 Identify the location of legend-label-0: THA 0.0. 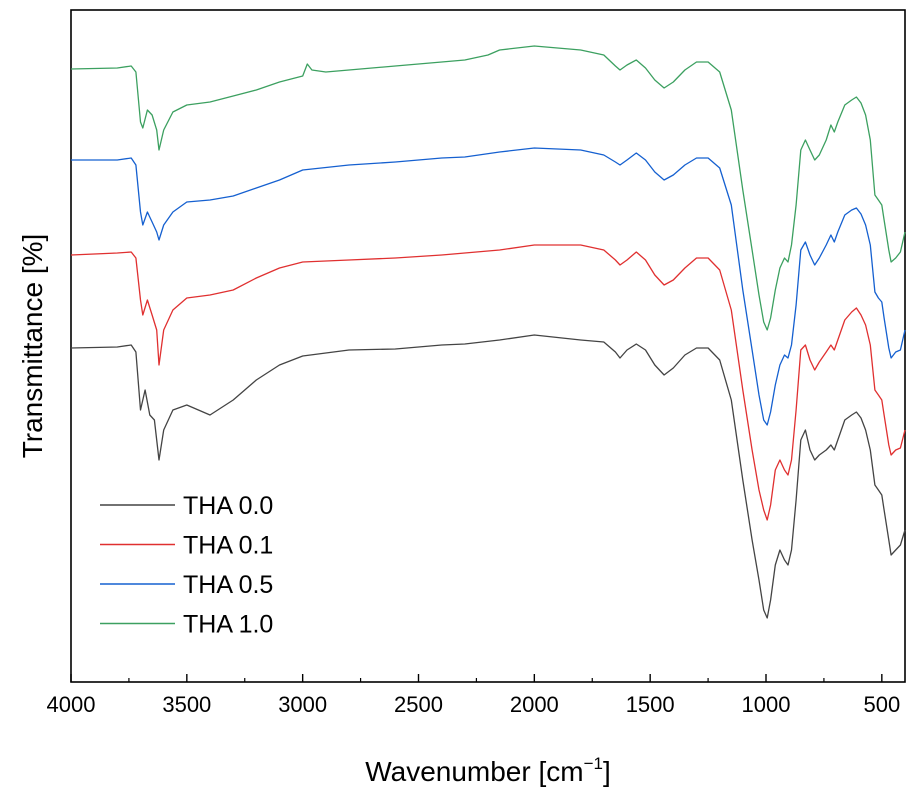
(228, 506).